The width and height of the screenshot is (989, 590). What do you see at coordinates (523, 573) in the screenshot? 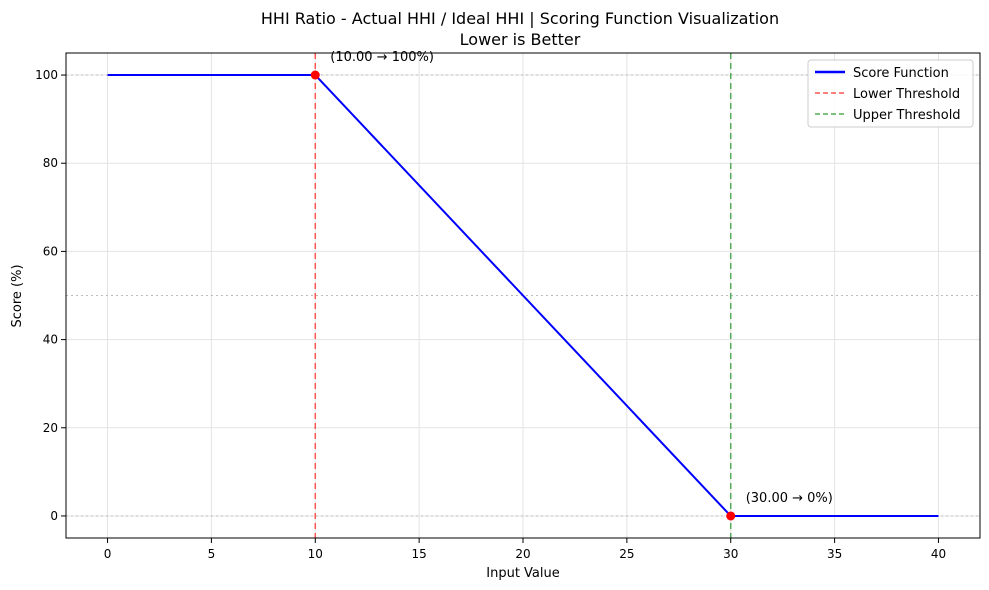
I see `x-axis-label: Input Value` at bounding box center [523, 573].